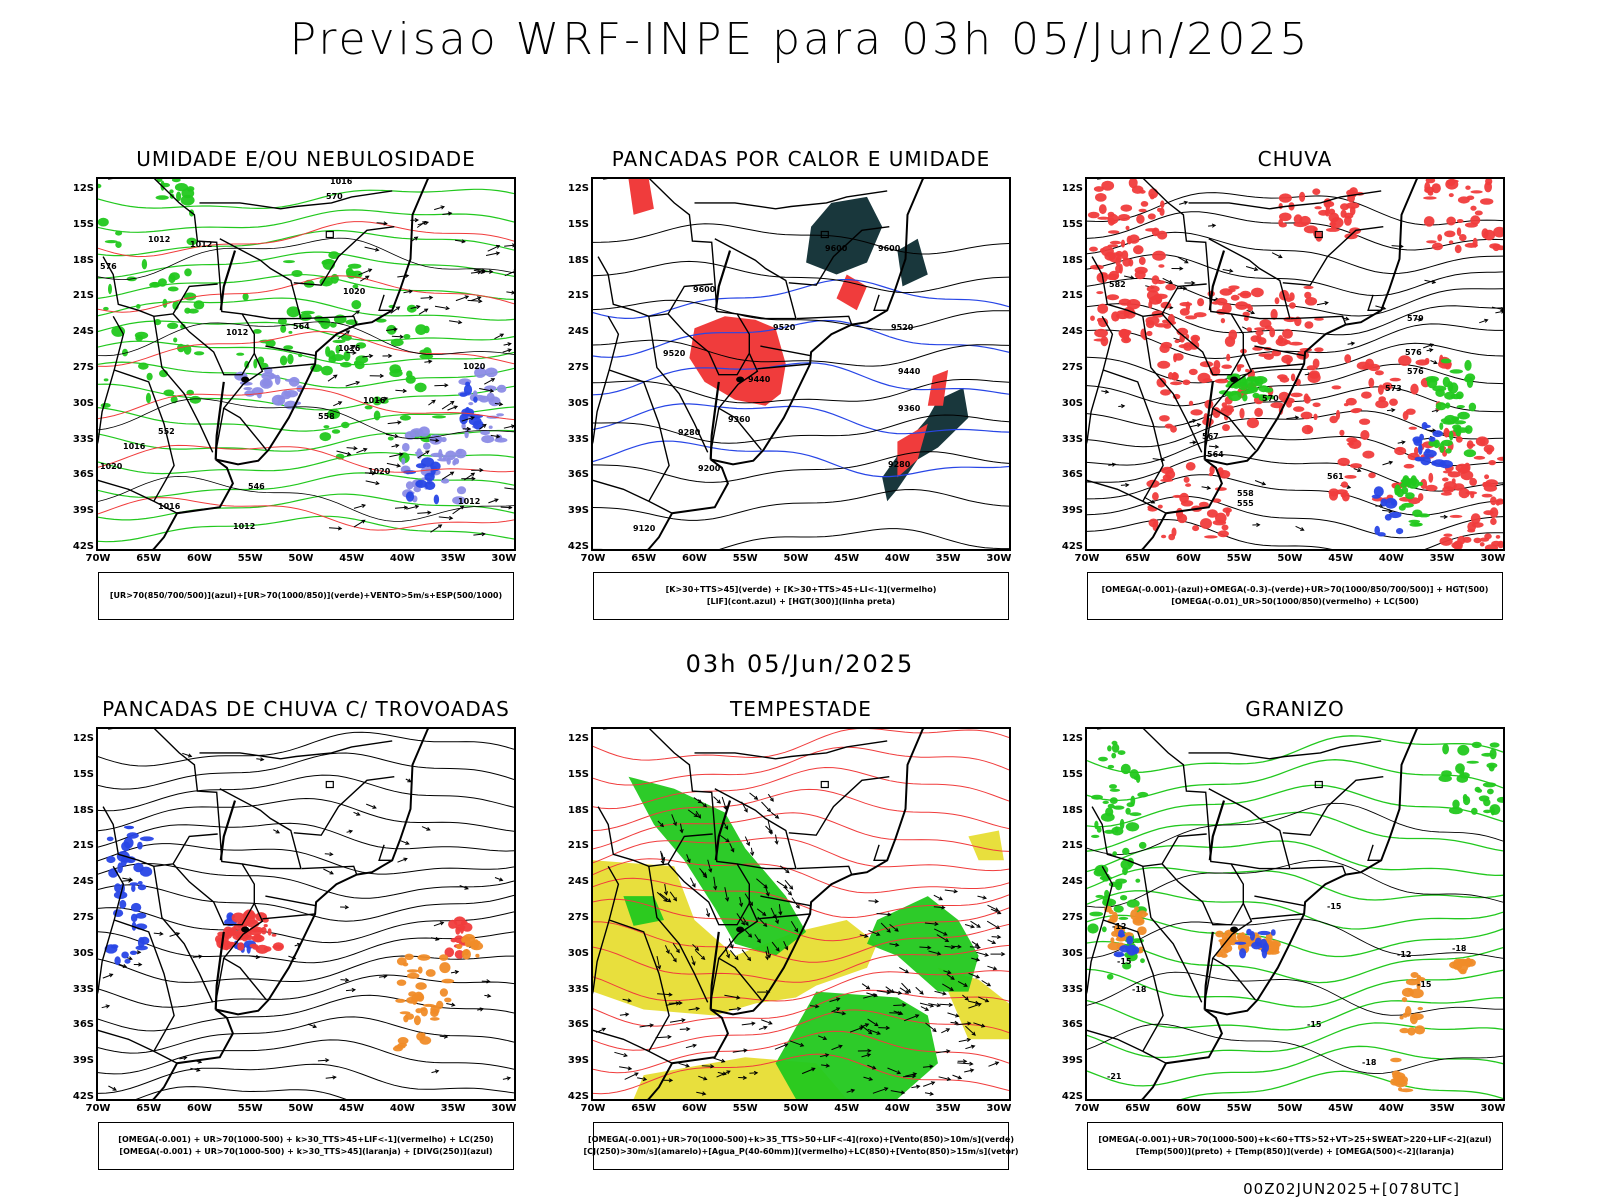  I want to click on basemap, so click(1253, 364).